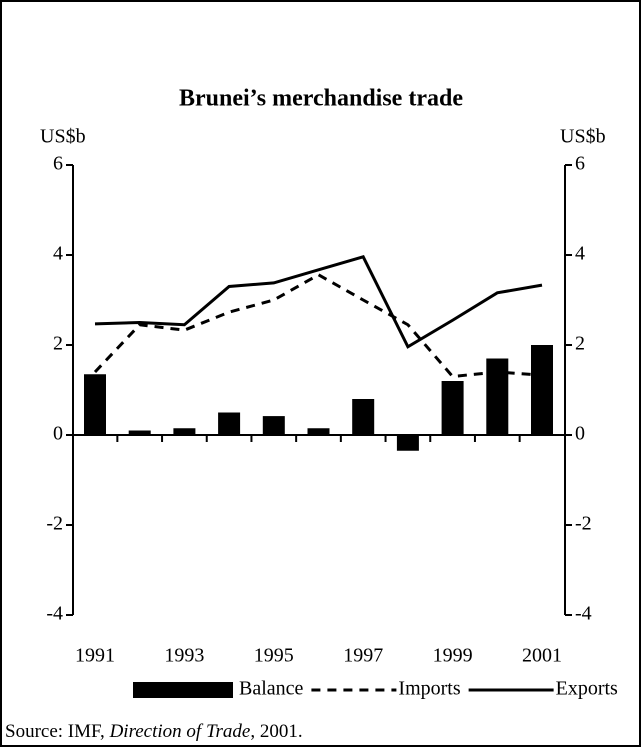 The image size is (642, 747). Describe the element at coordinates (57, 731) in the screenshot. I see `source-text: Source: IMF,` at that location.